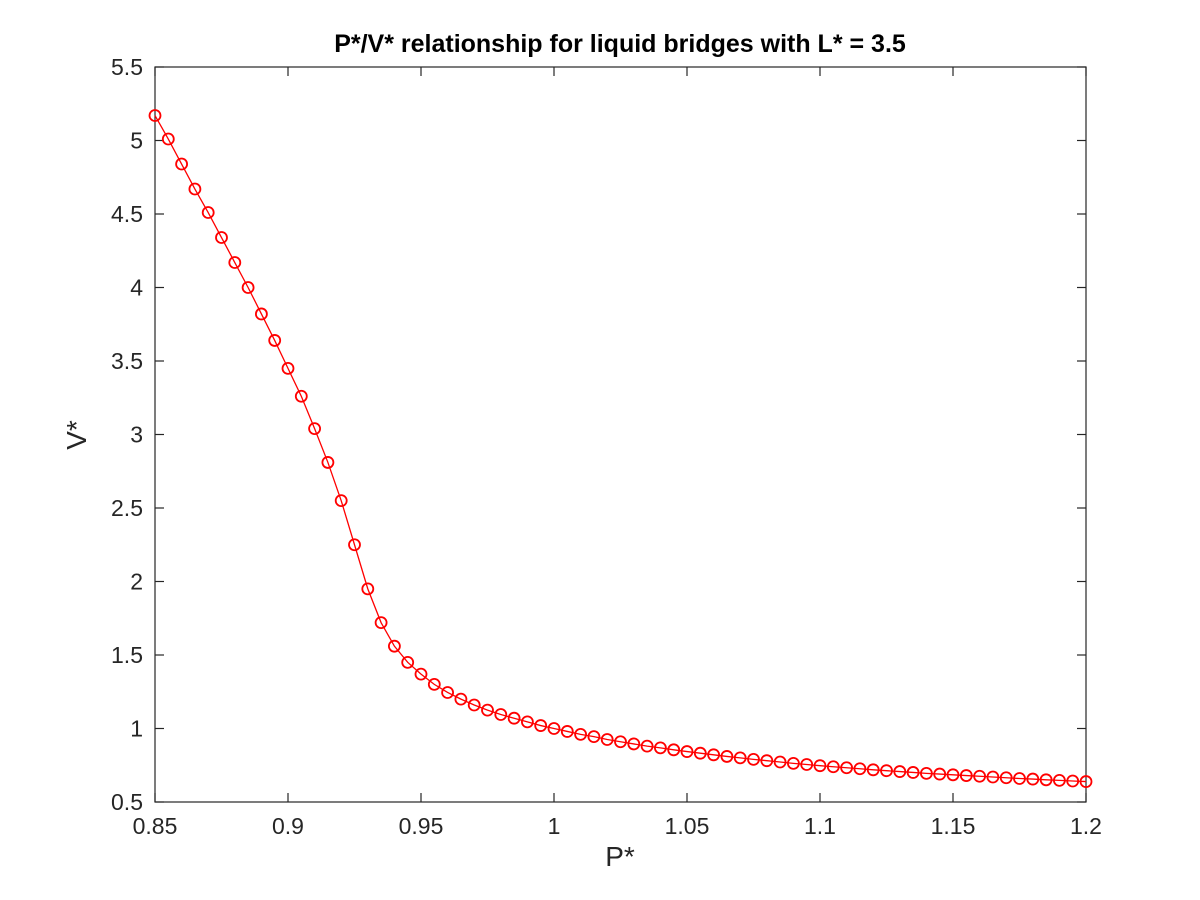 Image resolution: width=1200 pixels, height=900 pixels. What do you see at coordinates (155, 826) in the screenshot?
I see `x-tick-label: 0.85` at bounding box center [155, 826].